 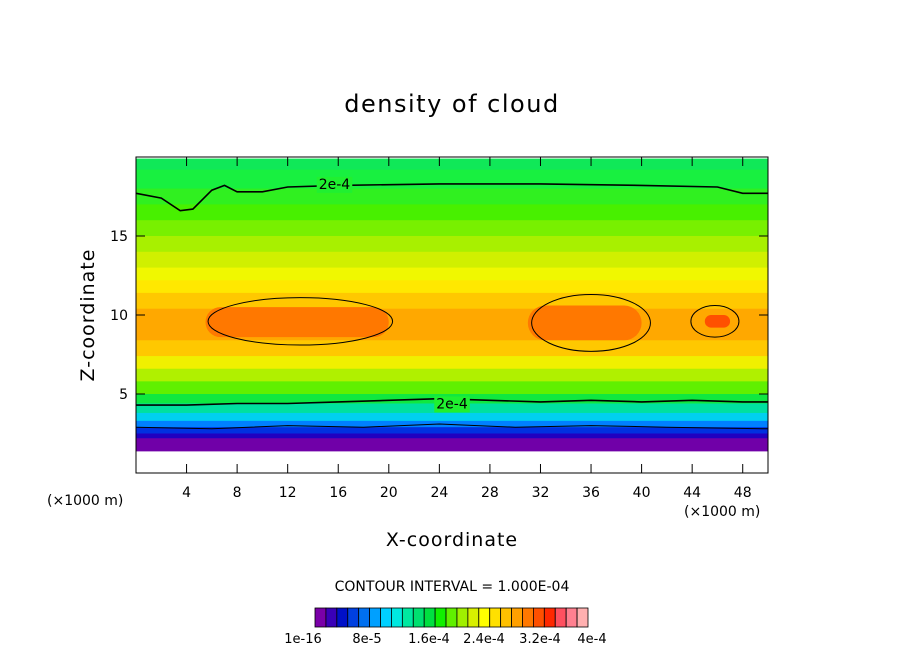 I want to click on colorbar-labels: 1e-16 8e-5 1.6e-4 2.4e-4 3.2e-4 4e-4, so click(x=445, y=639).